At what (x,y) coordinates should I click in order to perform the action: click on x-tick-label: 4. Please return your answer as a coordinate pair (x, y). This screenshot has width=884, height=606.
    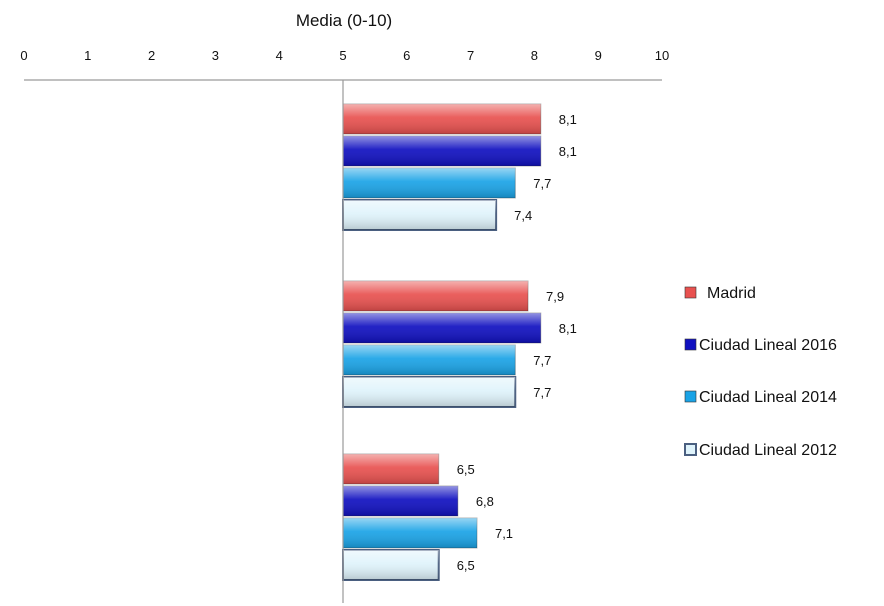
    Looking at the image, I should click on (279, 55).